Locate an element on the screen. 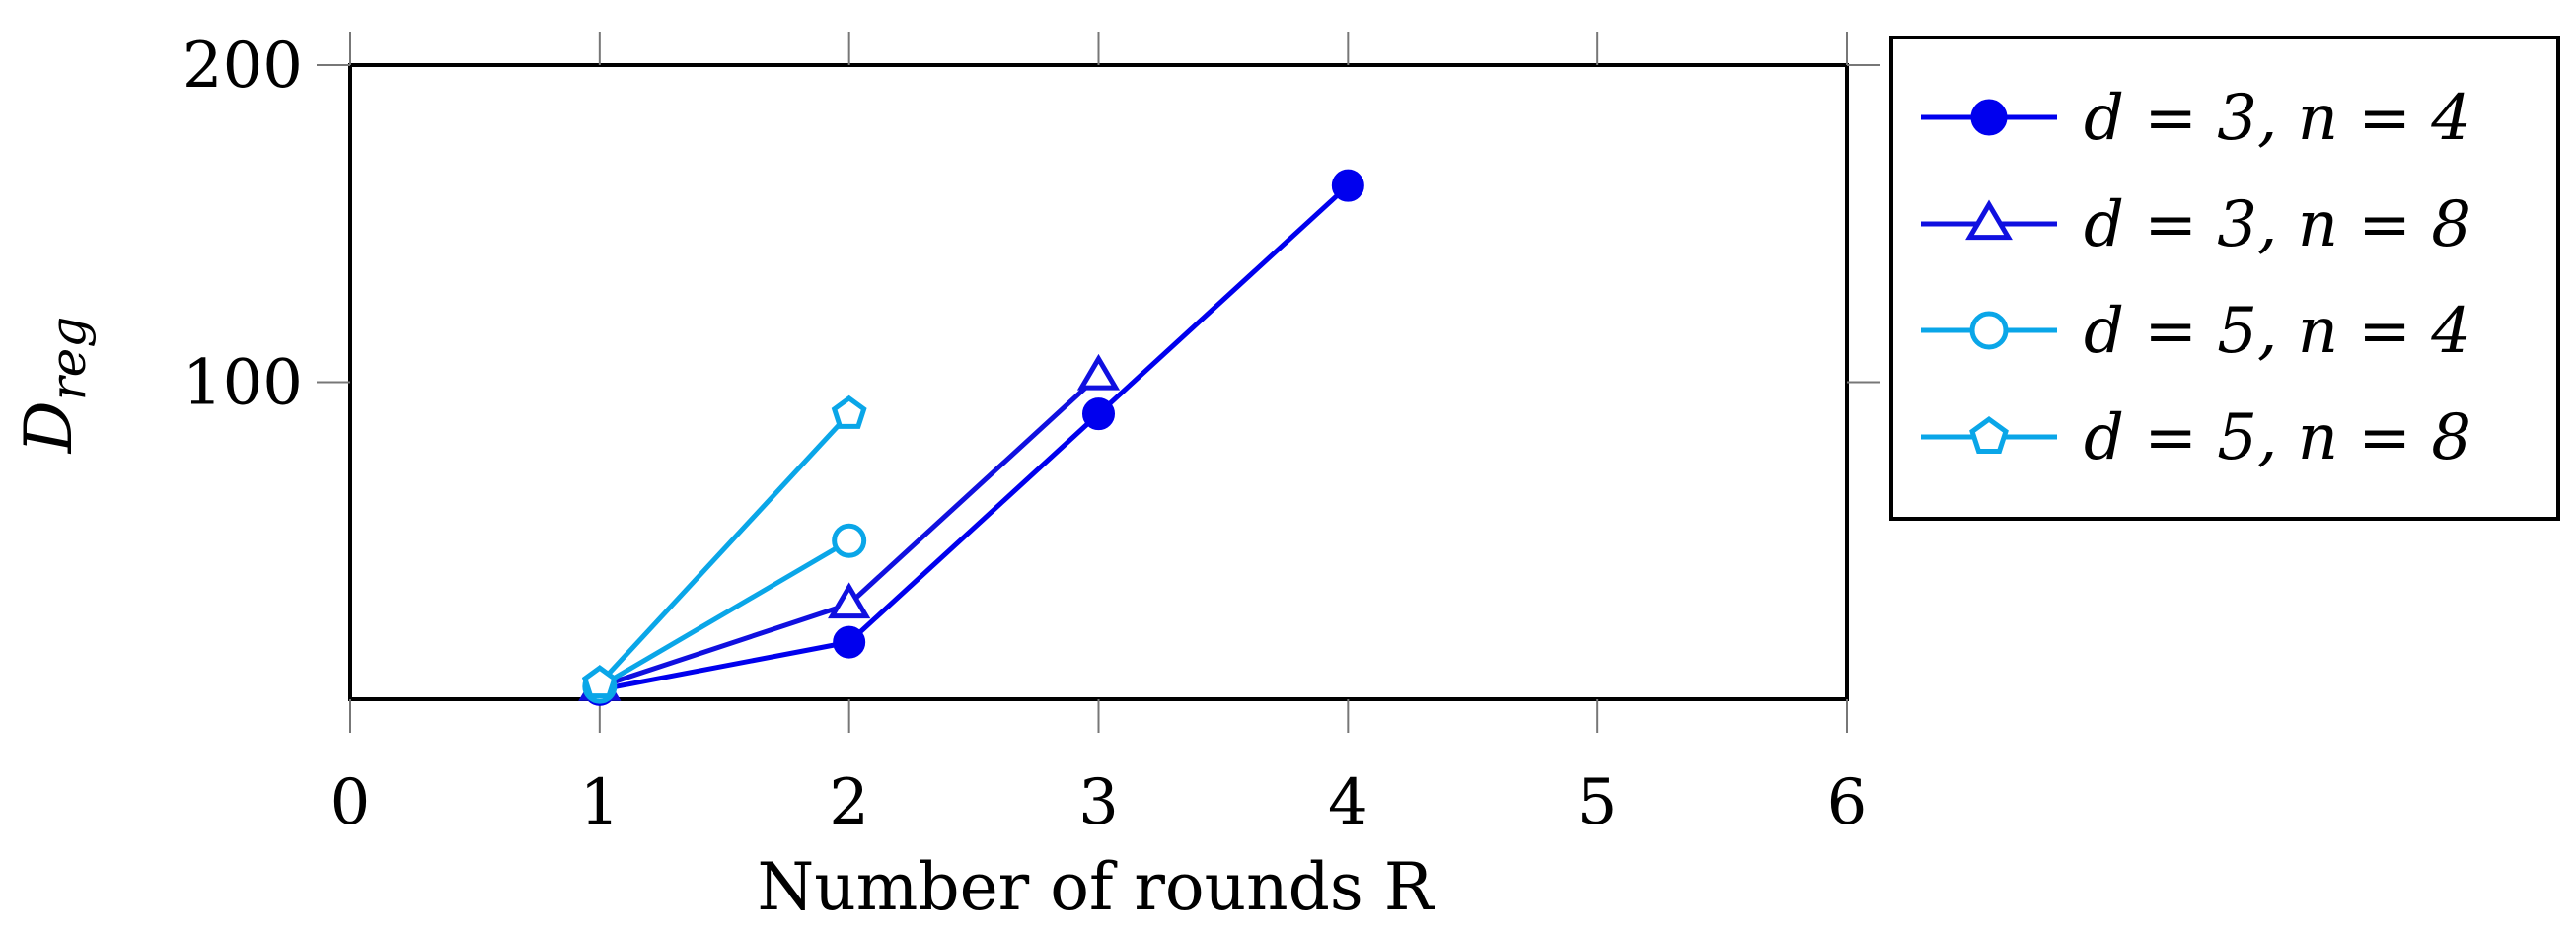  y-axis-title: Dreg is located at coordinates (54, 385).